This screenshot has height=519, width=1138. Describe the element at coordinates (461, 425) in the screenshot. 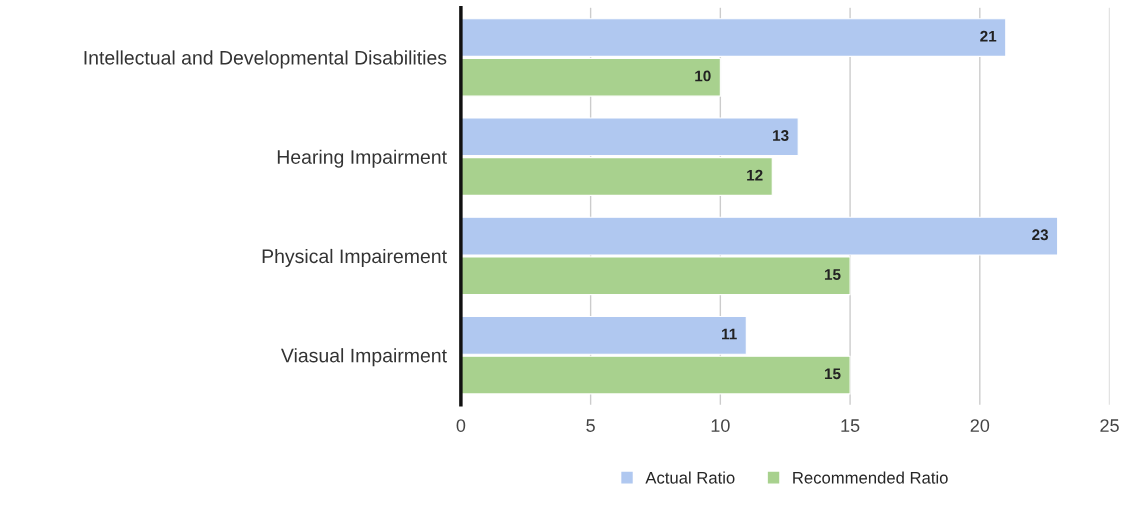

I see `x-tick-label: 0` at that location.